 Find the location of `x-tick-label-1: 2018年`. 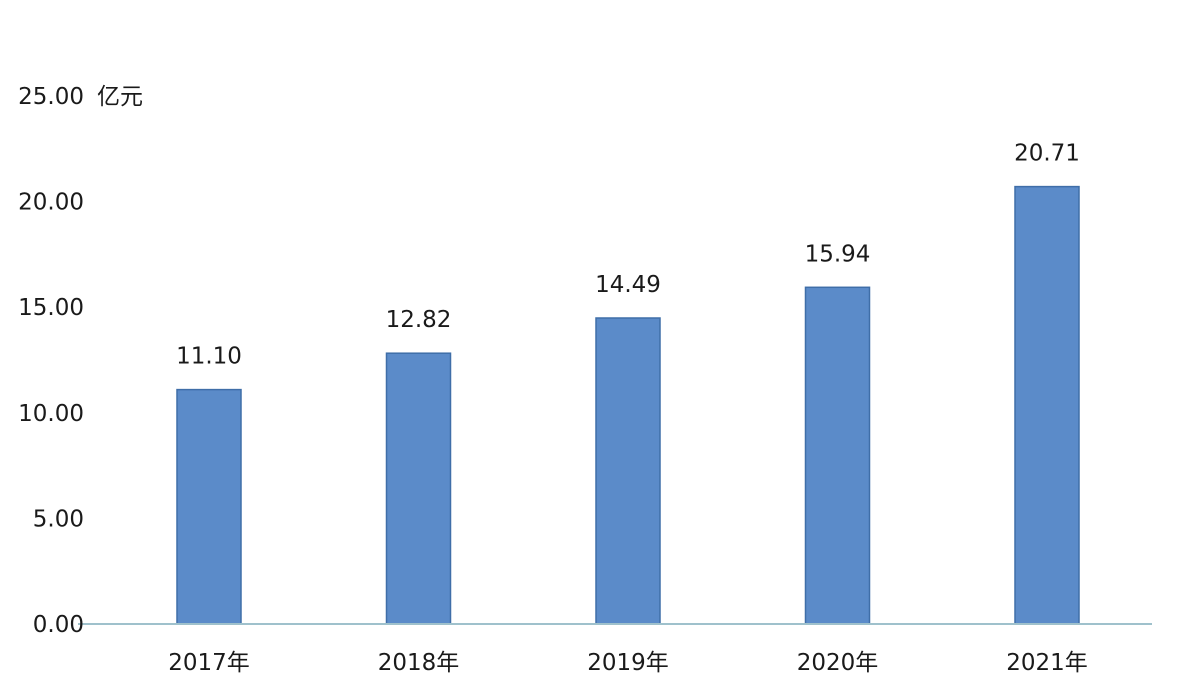

x-tick-label-1: 2018年 is located at coordinates (419, 663).